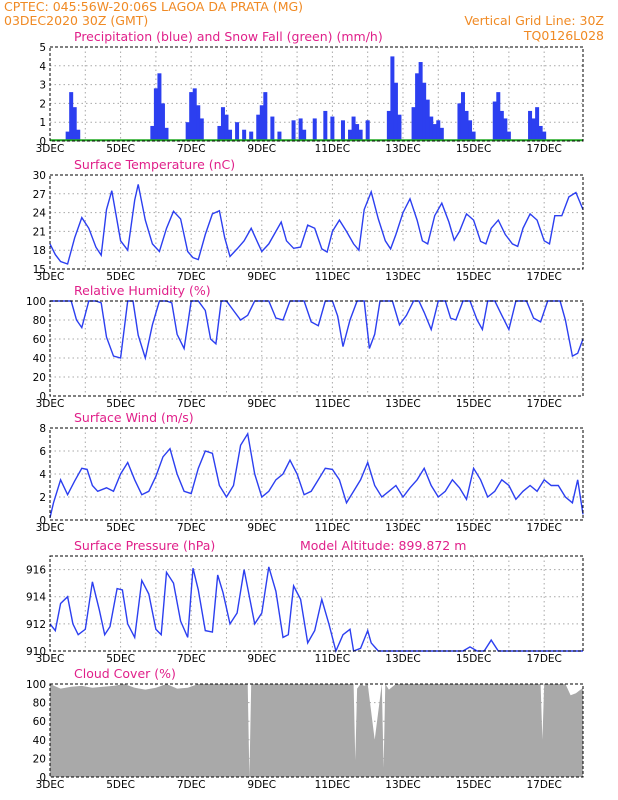 The width and height of the screenshot is (618, 800). Describe the element at coordinates (534, 20) in the screenshot. I see `header-grid-line: Vertical Grid Line: 30Z` at that location.